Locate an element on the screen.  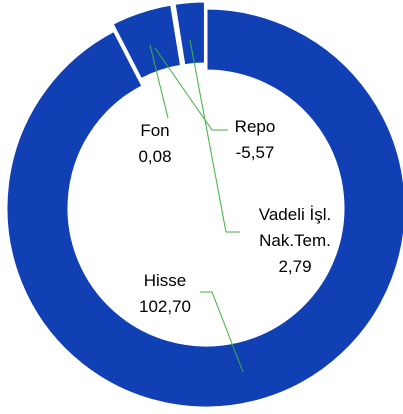
category-name: Repo is located at coordinates (255, 126).